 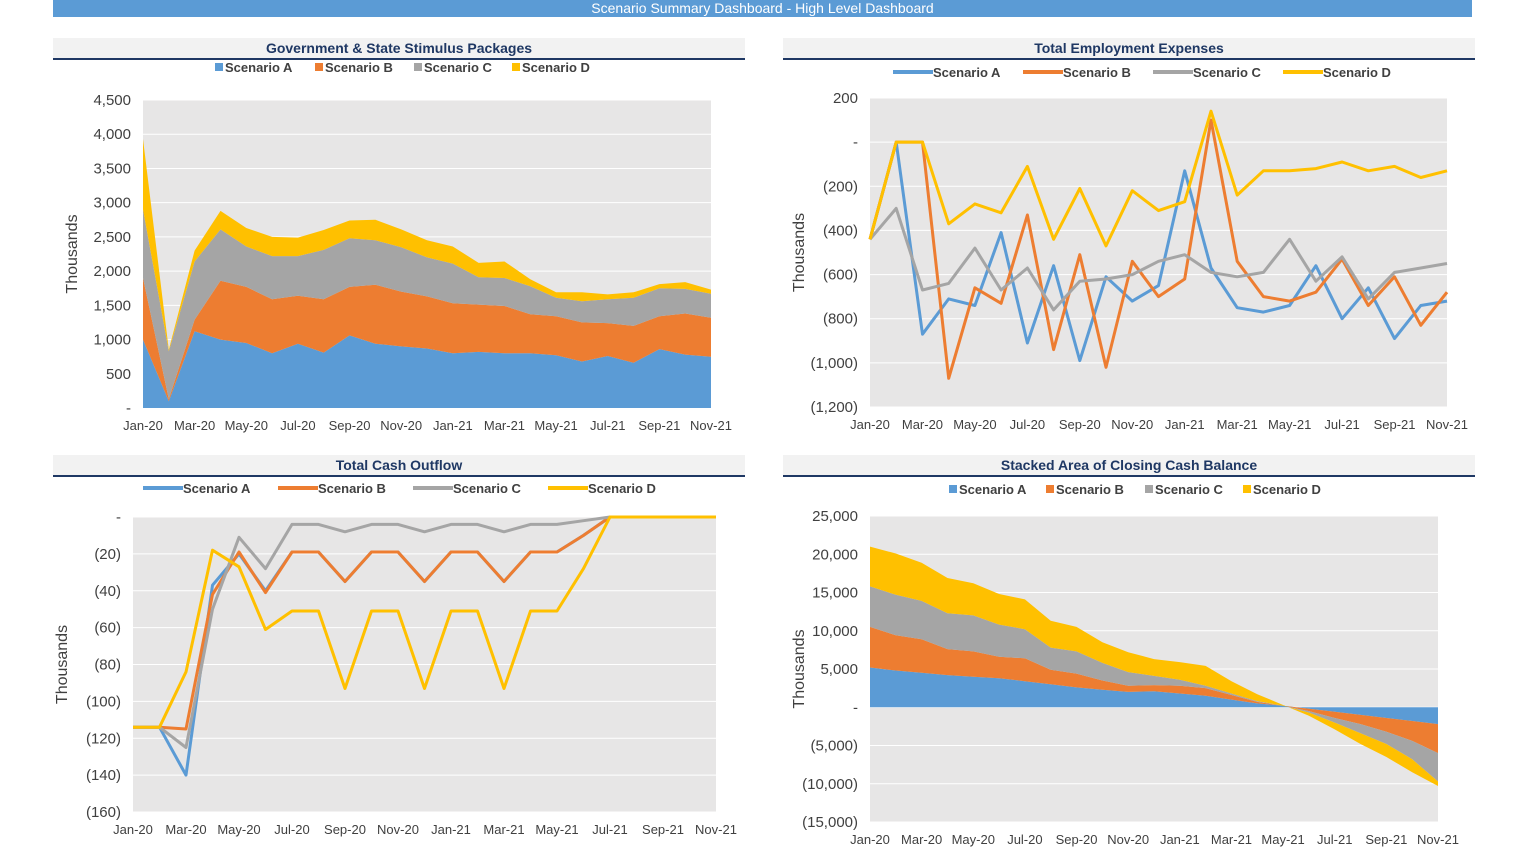 What do you see at coordinates (835, 593) in the screenshot?
I see `y-tick-label: 15,000` at bounding box center [835, 593].